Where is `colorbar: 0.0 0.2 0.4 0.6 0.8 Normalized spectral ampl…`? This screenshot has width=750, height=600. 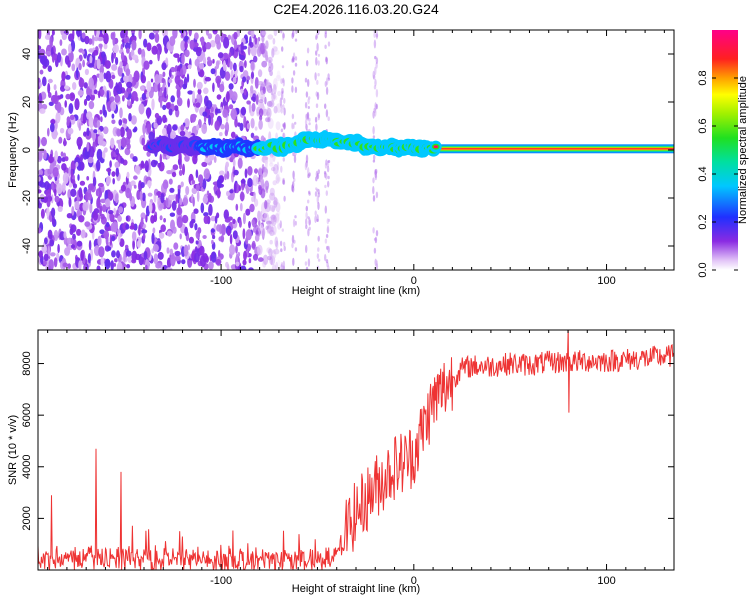 colorbar: 0.0 0.2 0.4 0.6 0.8 Normalized spectral ampl… is located at coordinates (723, 154).